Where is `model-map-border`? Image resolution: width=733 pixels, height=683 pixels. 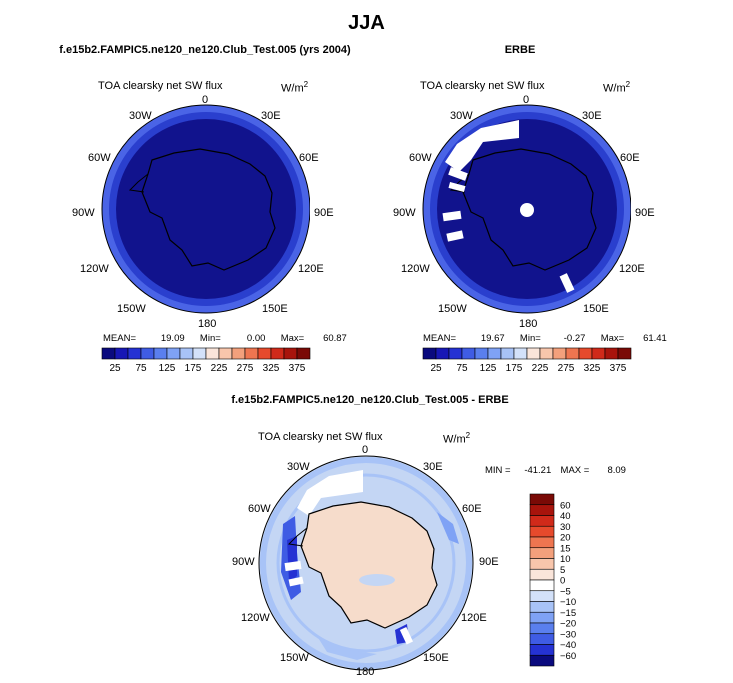
model-map-border is located at coordinates (205, 209).